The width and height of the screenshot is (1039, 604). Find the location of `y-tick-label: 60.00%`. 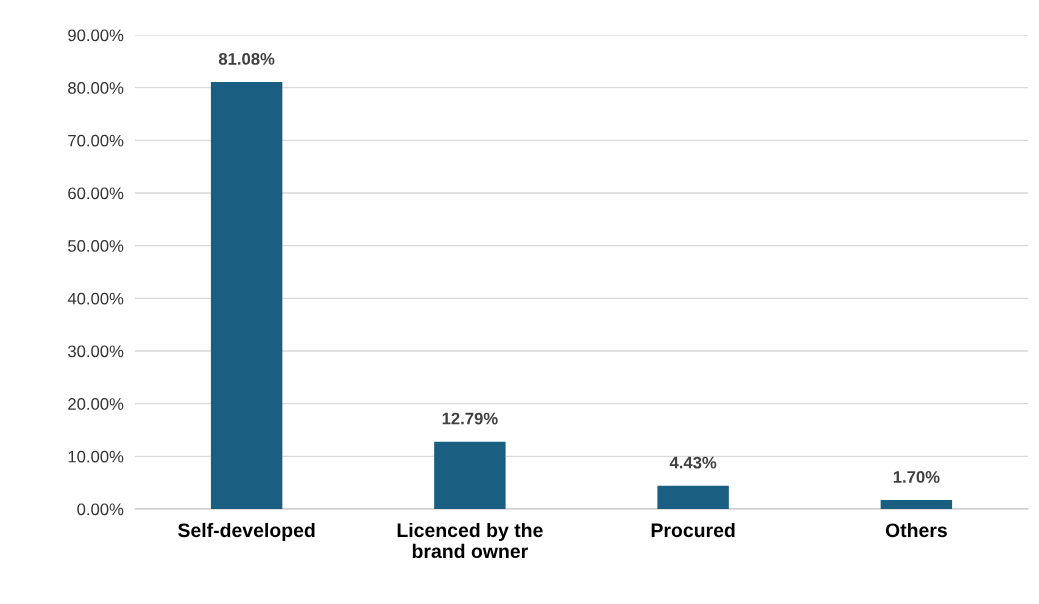

y-tick-label: 60.00% is located at coordinates (96, 193).